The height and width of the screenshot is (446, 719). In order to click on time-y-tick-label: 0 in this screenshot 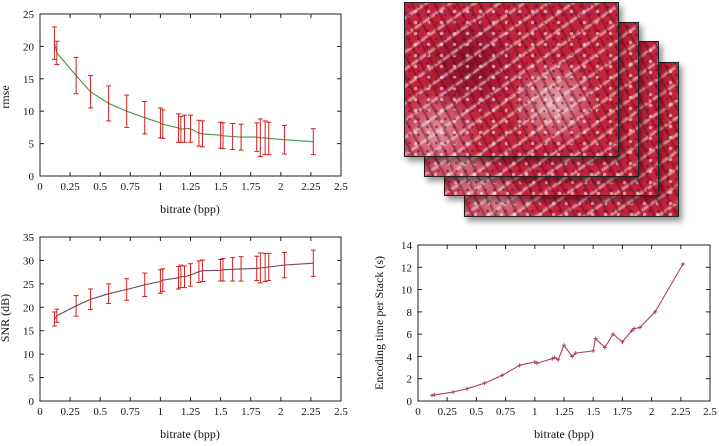, I will do `click(410, 402)`.